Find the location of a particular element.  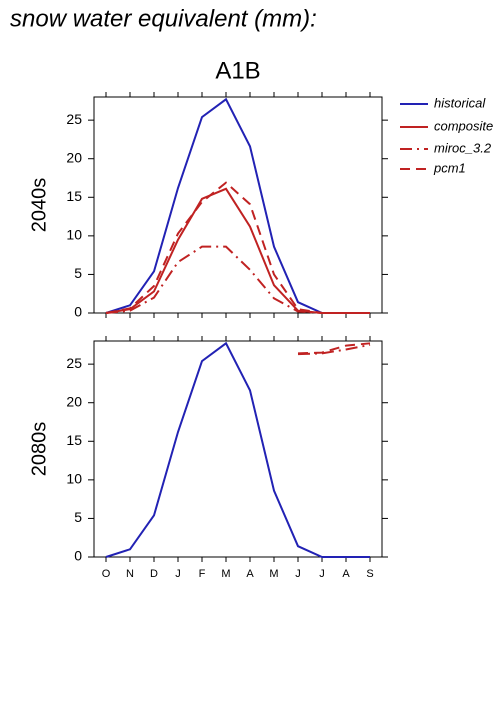

y-axis-label: 2040s is located at coordinates (39, 205).